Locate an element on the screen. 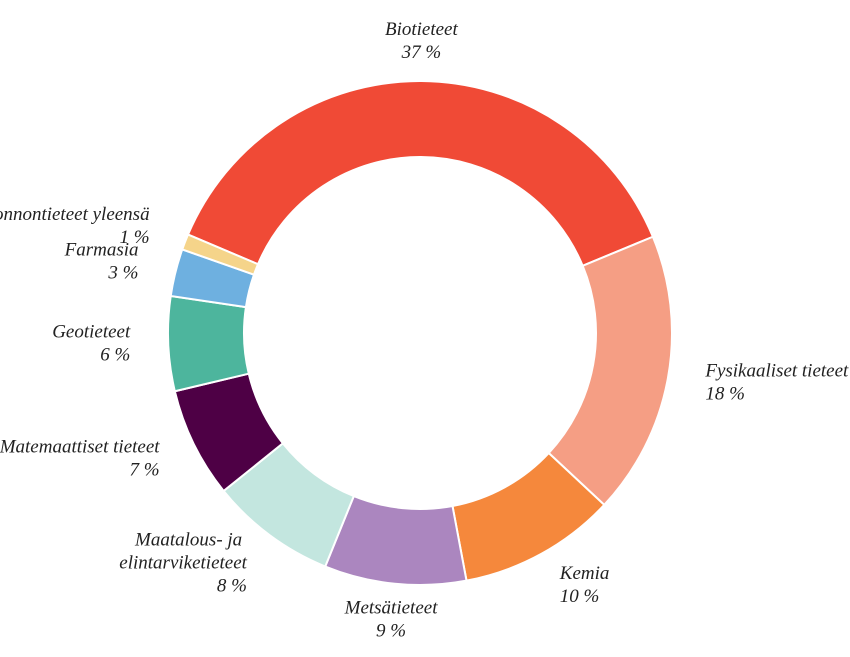 The height and width of the screenshot is (657, 850). slice-label: Geotieteet 6 % is located at coordinates (91, 344).